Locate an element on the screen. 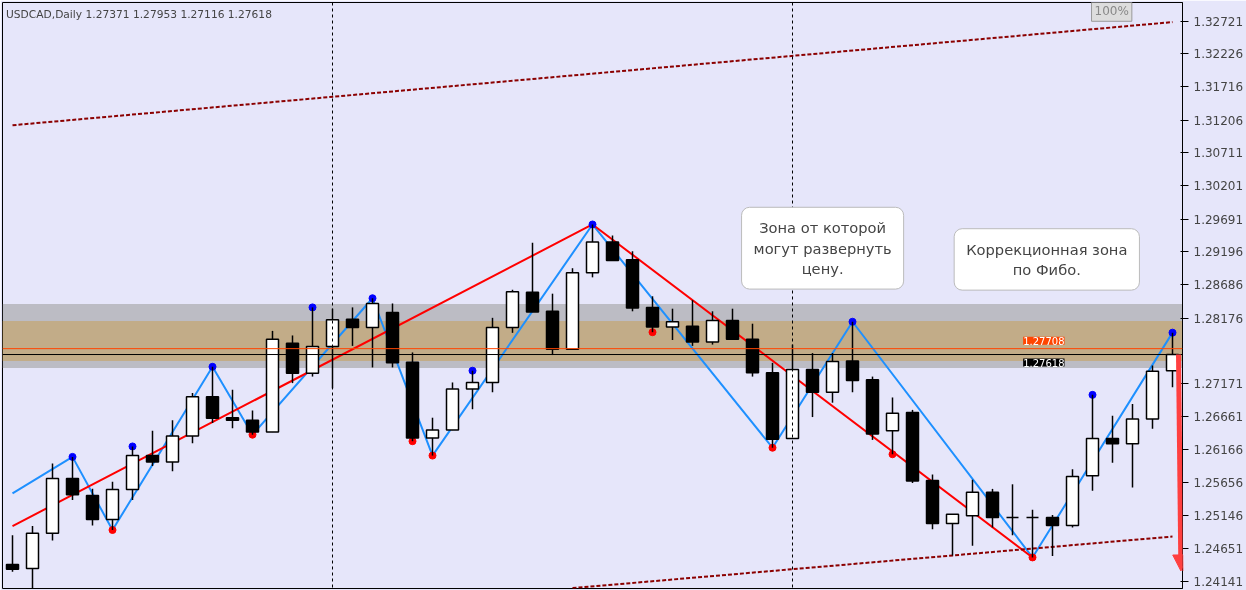 Image resolution: width=1246 pixels, height=590 pixels. y-tick-label: 1.24141 is located at coordinates (1218, 582).